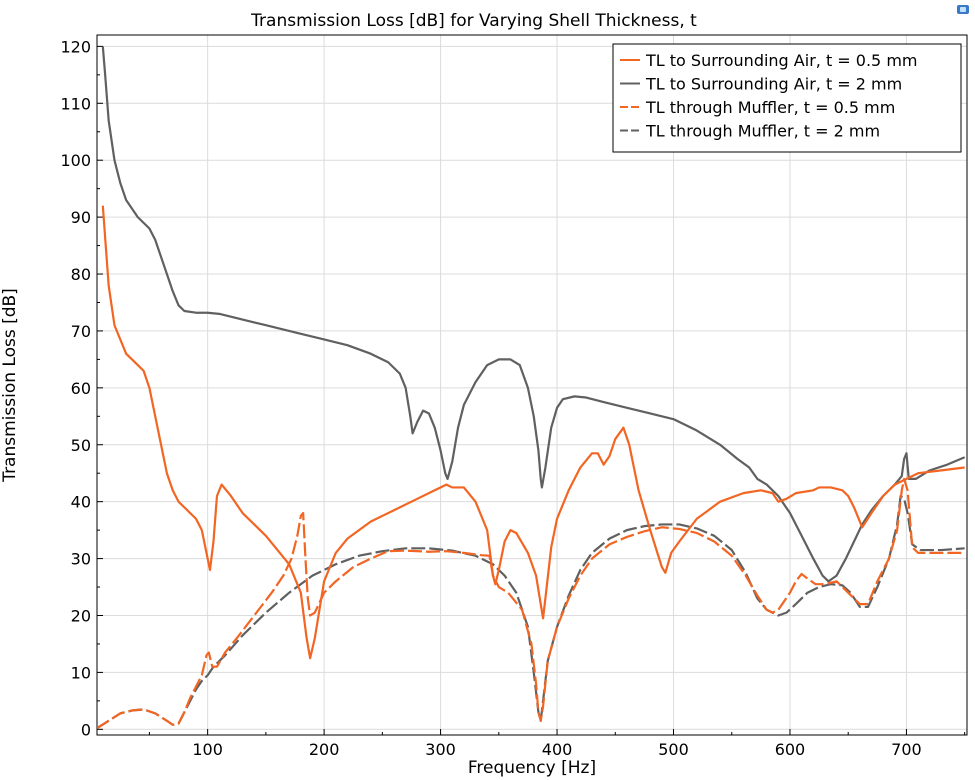 The width and height of the screenshot is (975, 780). What do you see at coordinates (963, 9) in the screenshot?
I see `app-logo-icon` at bounding box center [963, 9].